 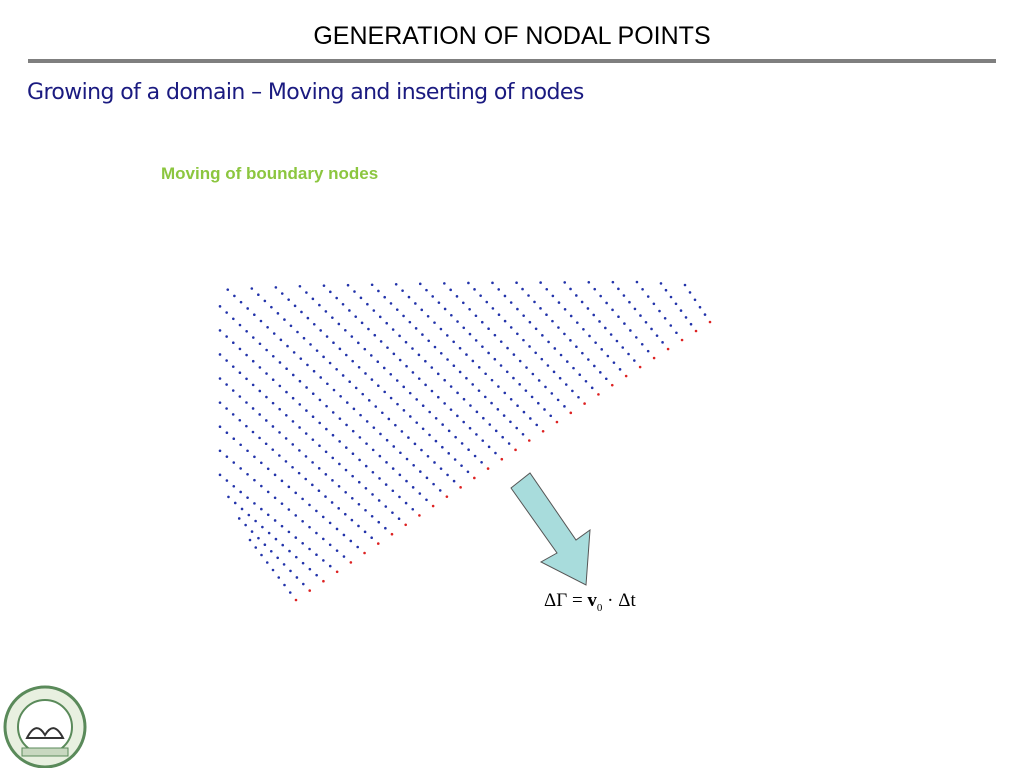 What do you see at coordinates (45, 726) in the screenshot?
I see `logo` at bounding box center [45, 726].